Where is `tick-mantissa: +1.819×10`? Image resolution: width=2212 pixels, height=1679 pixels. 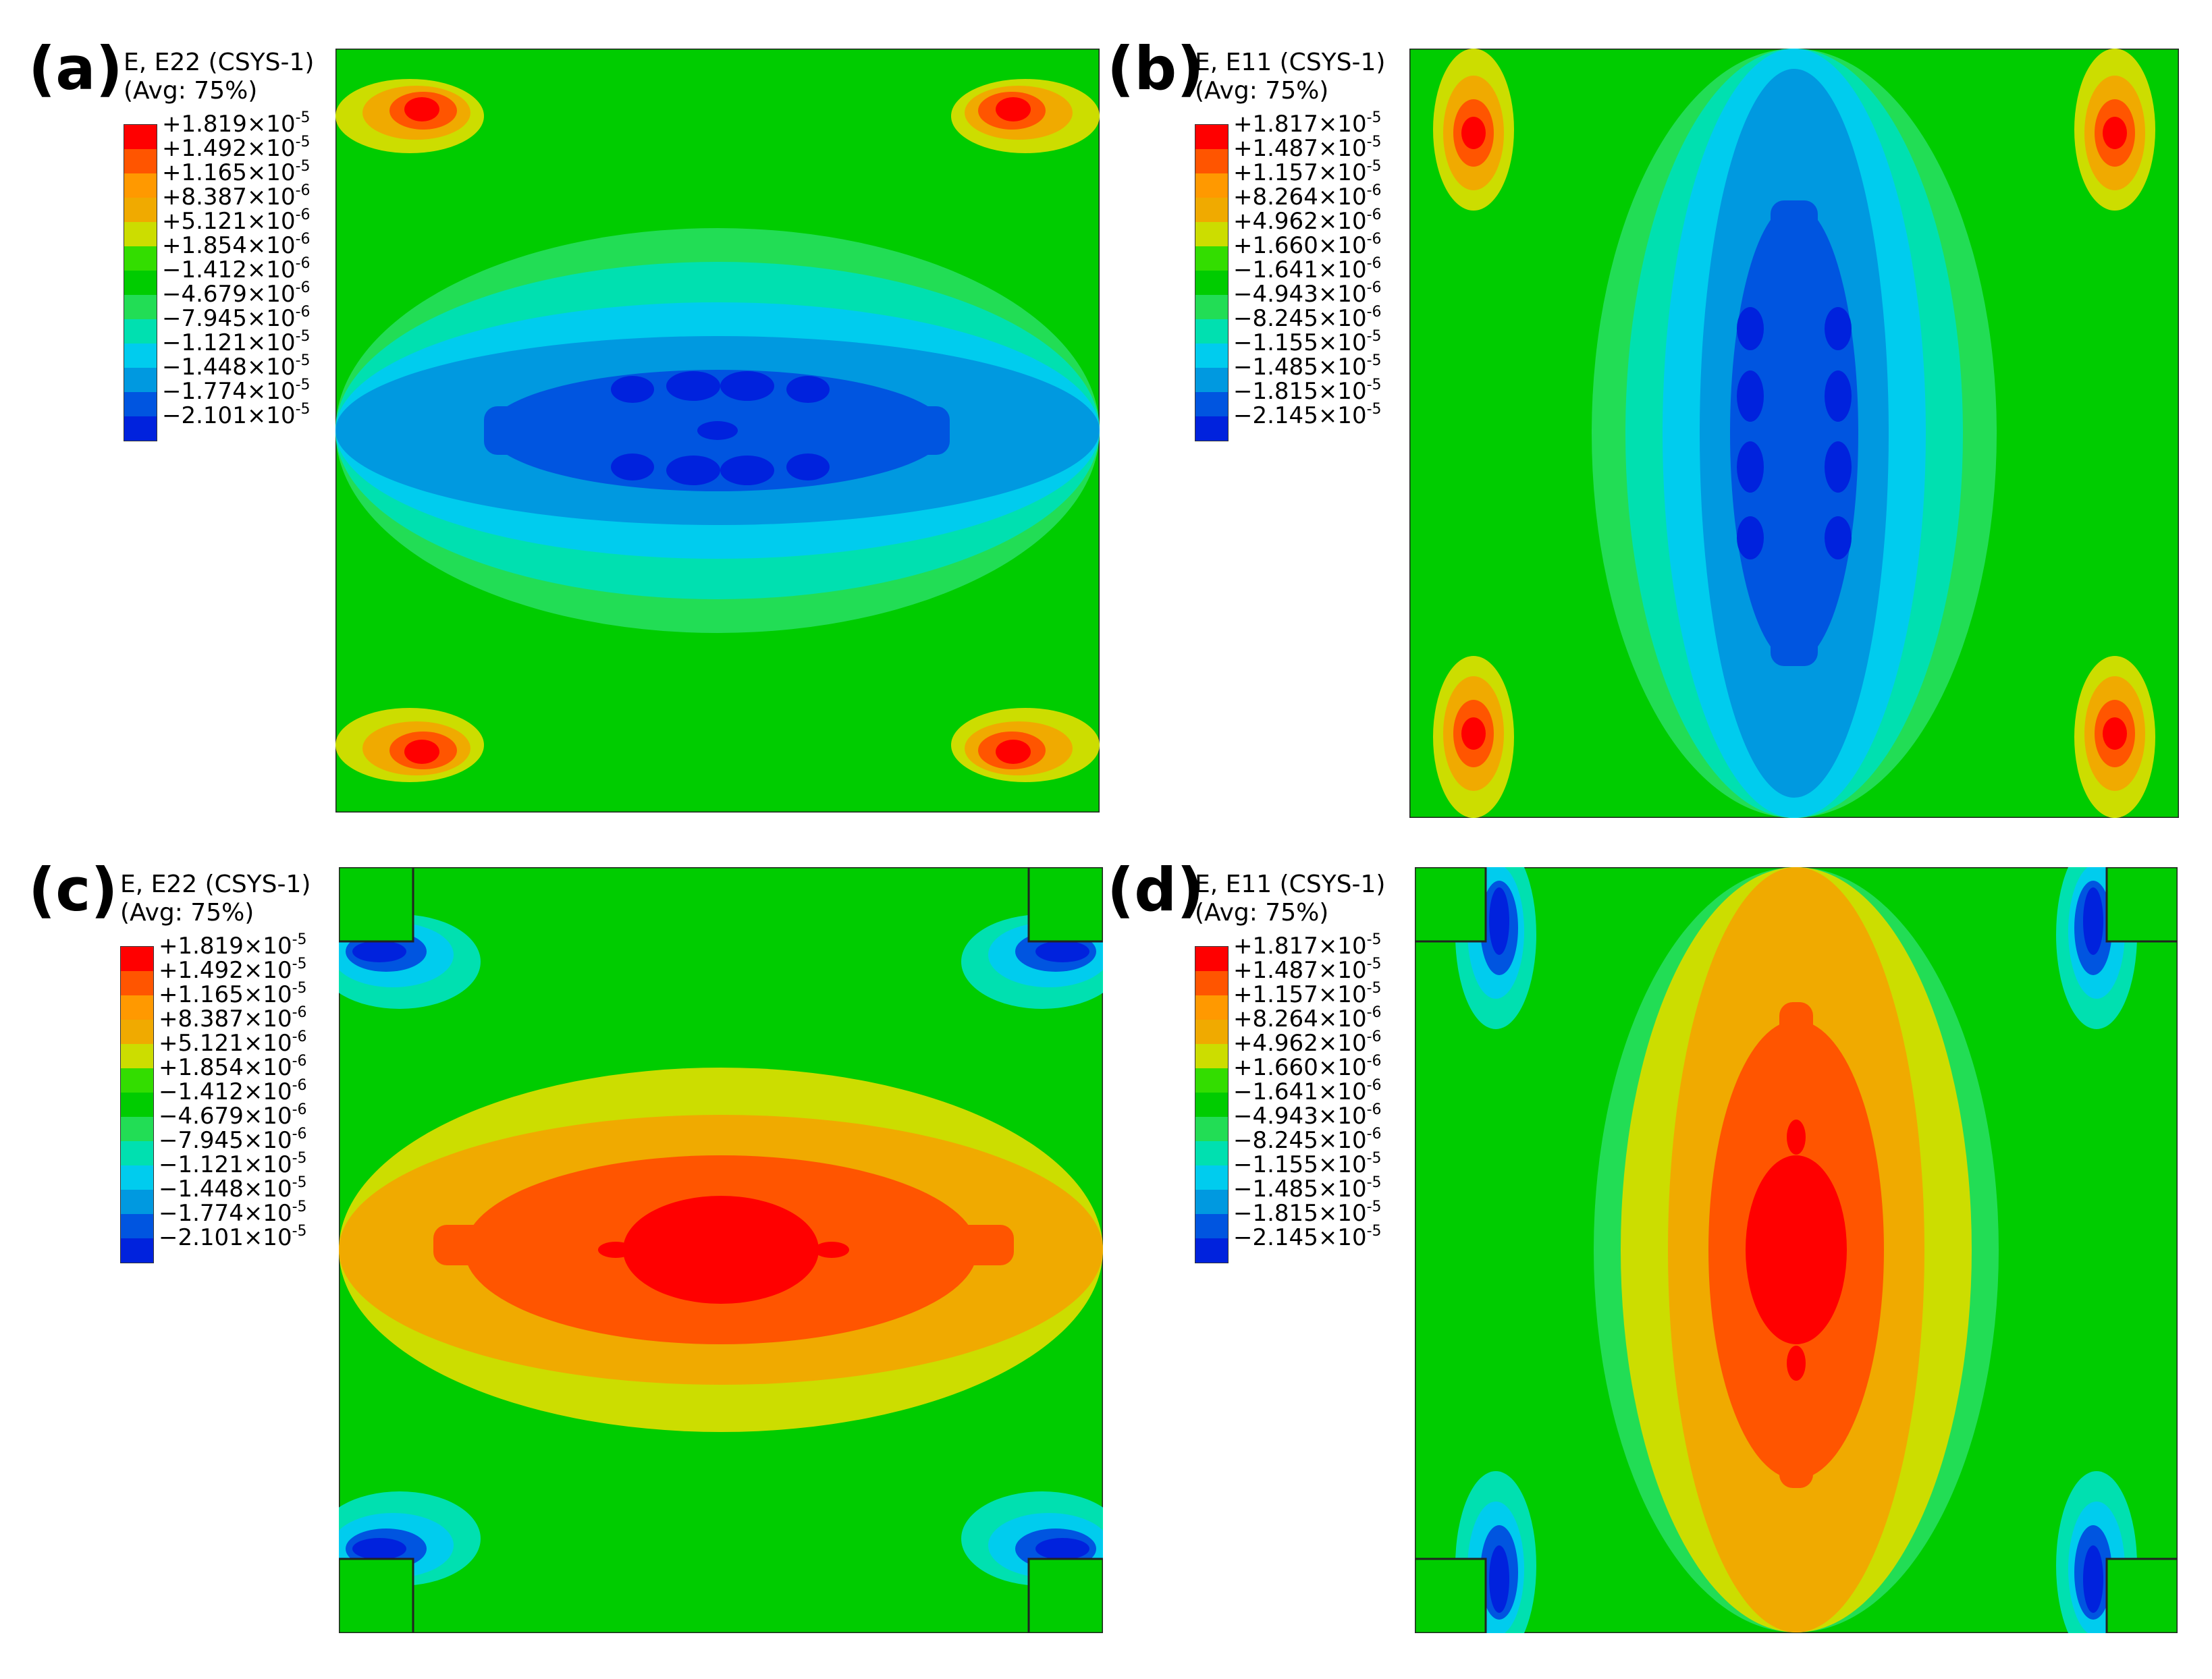
tick-mantissa: +1.819×10 is located at coordinates (229, 124).